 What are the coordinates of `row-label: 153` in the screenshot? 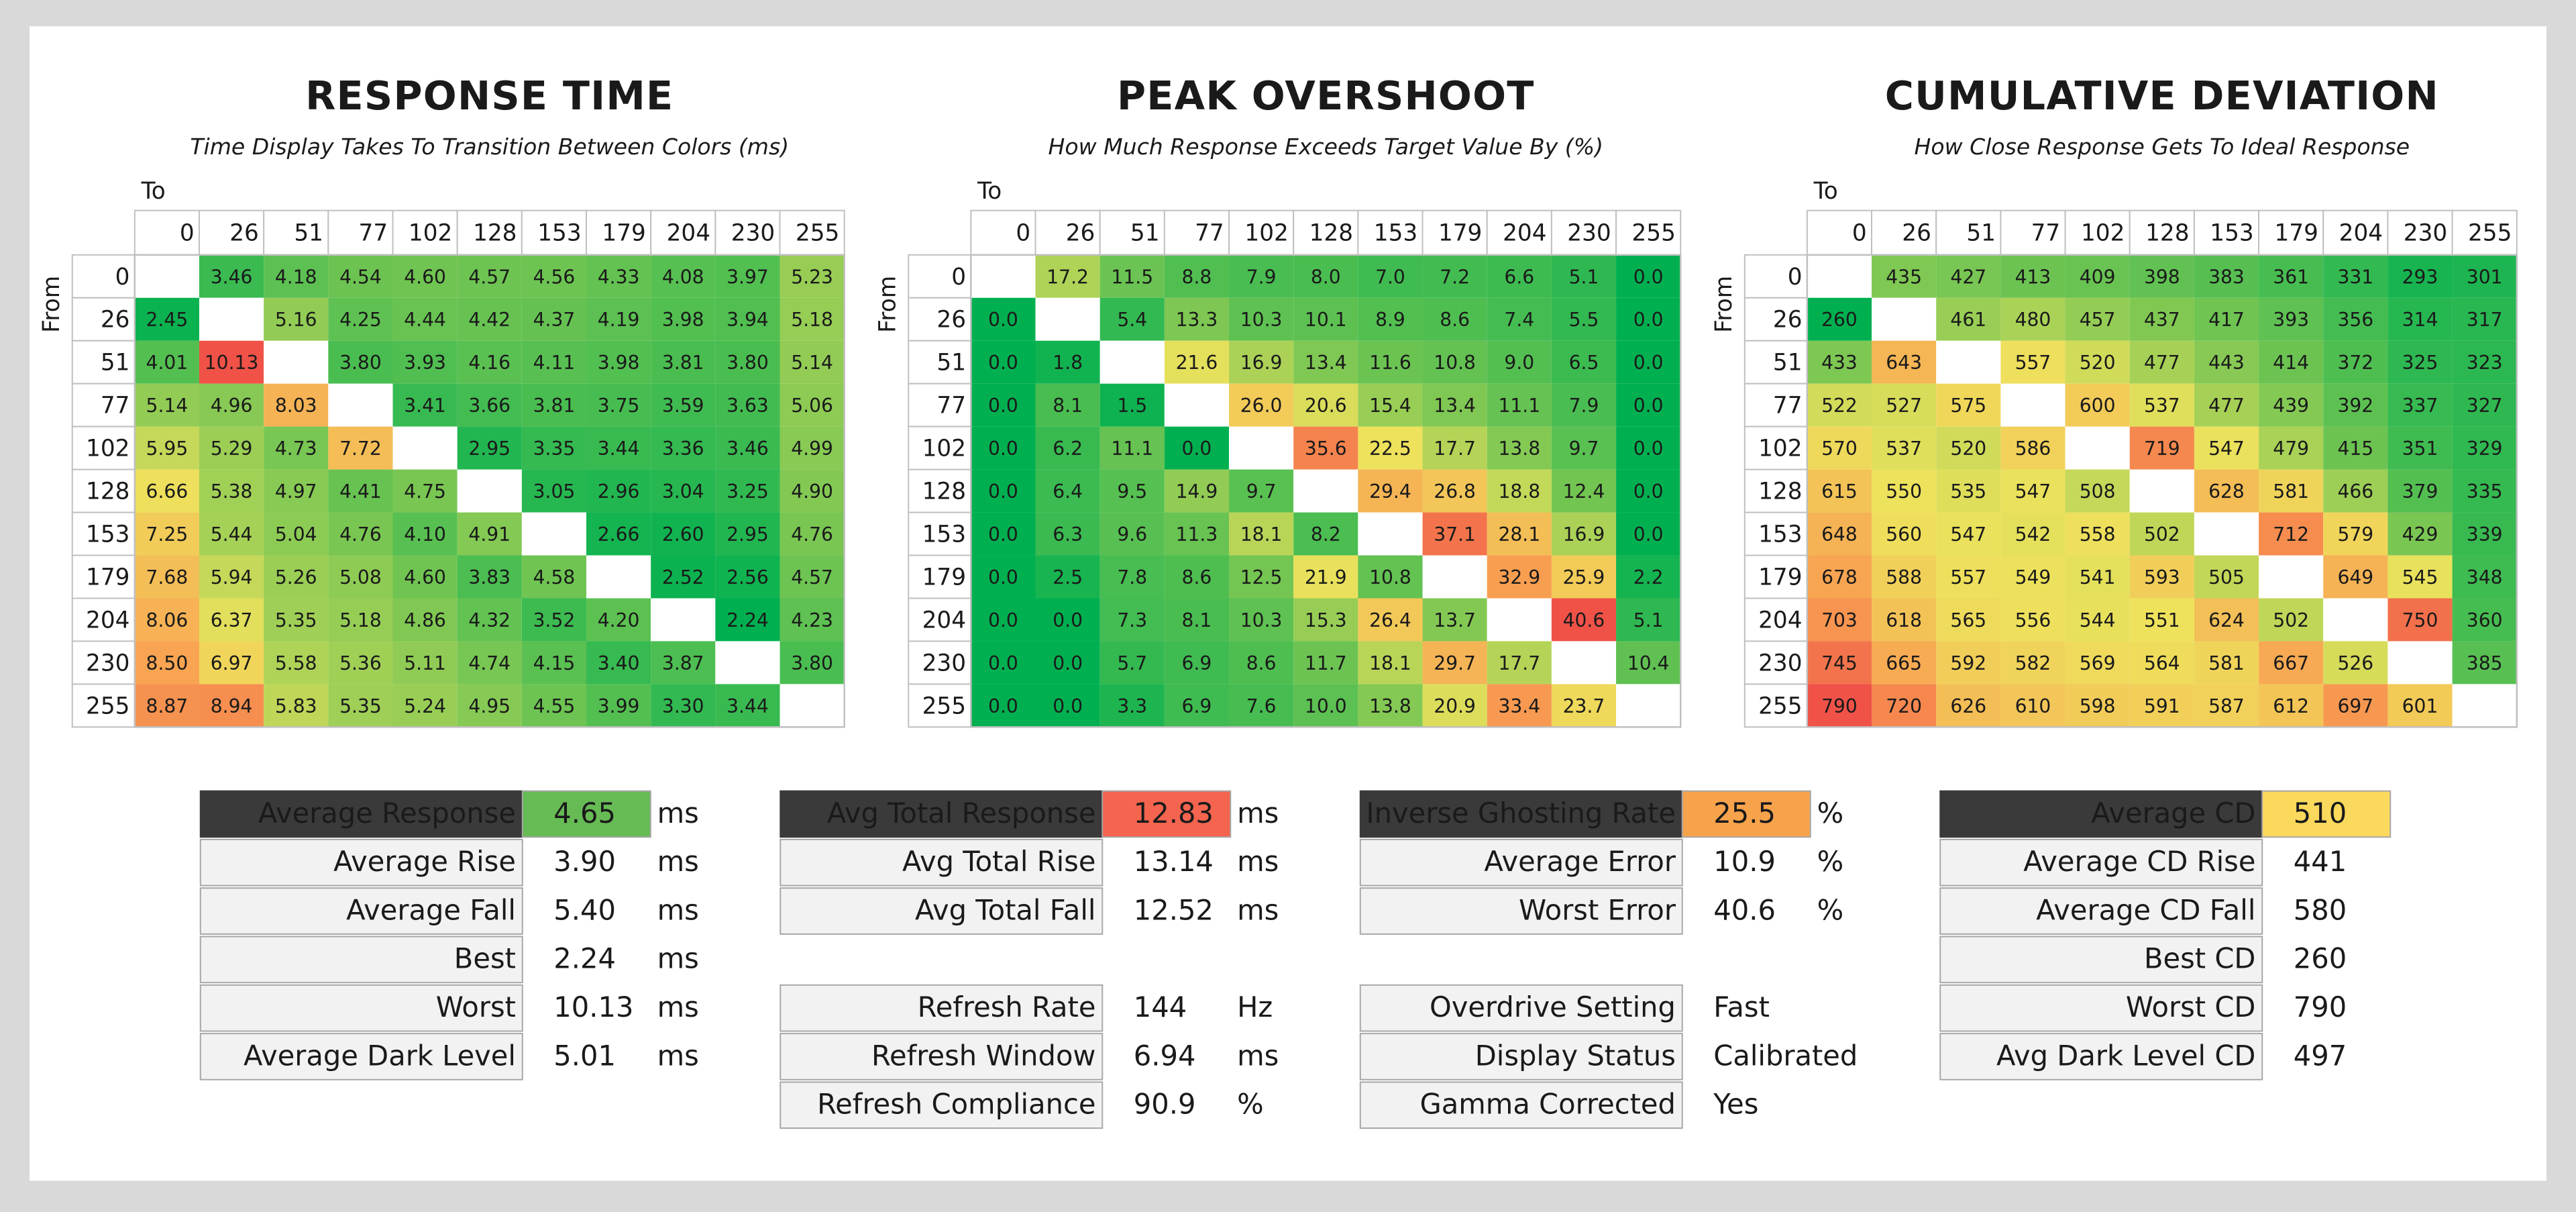 It's located at (1780, 534).